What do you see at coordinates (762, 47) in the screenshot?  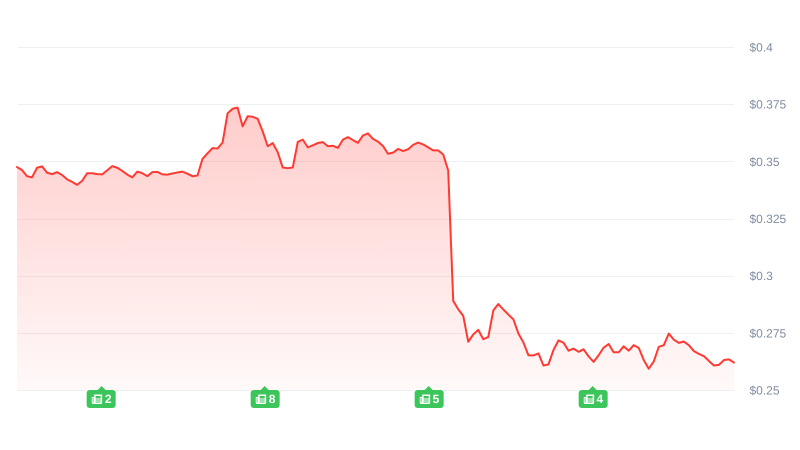 I see `y-tick-label: $0.4` at bounding box center [762, 47].